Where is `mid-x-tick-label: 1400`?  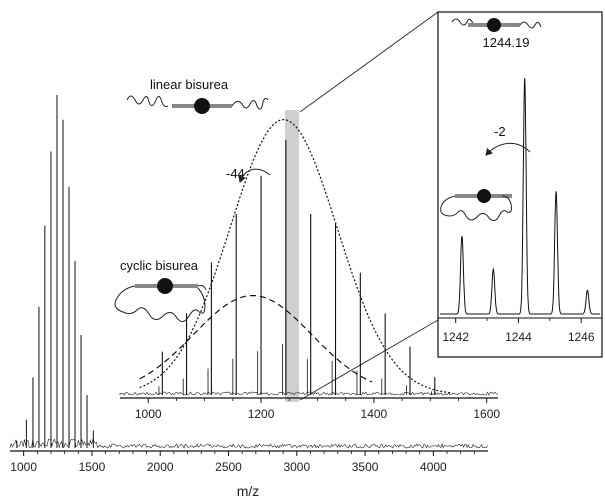
mid-x-tick-label: 1400 is located at coordinates (374, 414).